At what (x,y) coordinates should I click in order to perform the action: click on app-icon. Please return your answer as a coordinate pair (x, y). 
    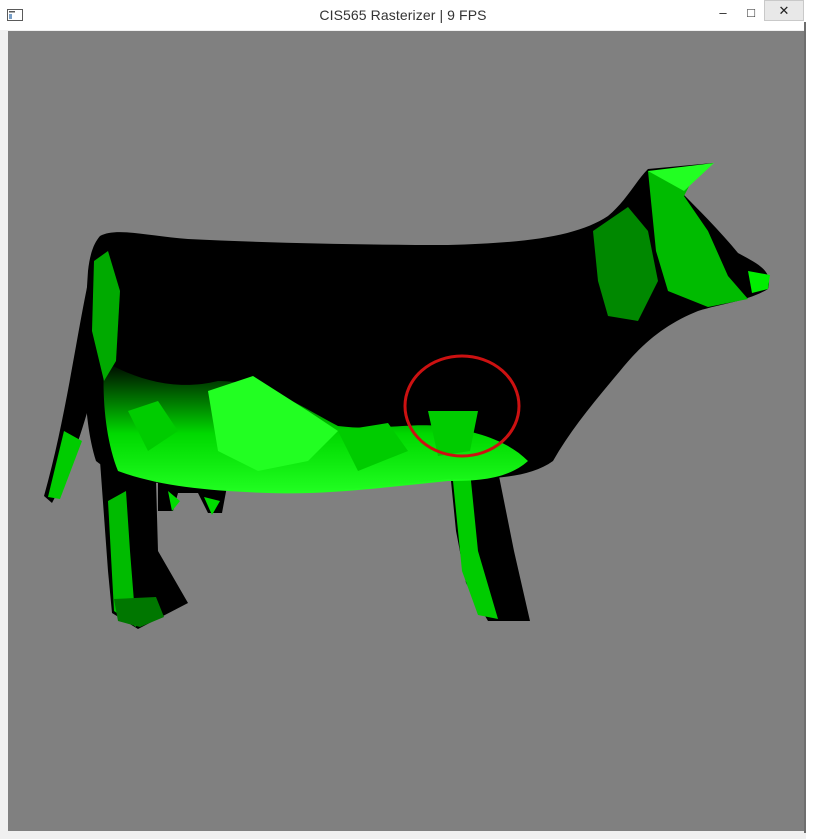
    Looking at the image, I should click on (15, 14).